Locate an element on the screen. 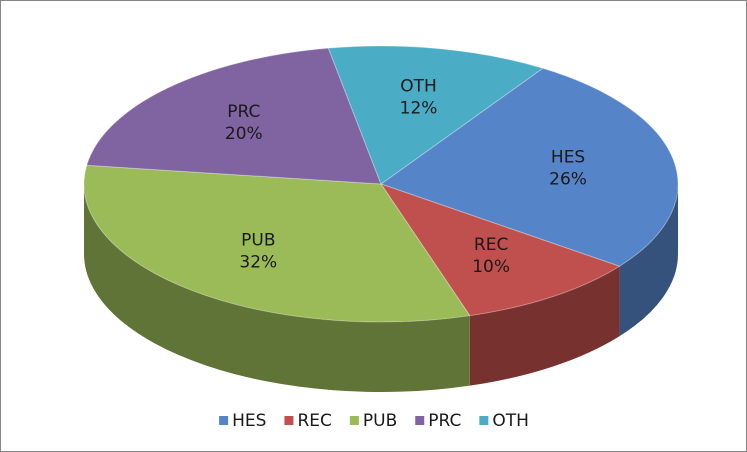  slice-value-label: 12% is located at coordinates (419, 108).